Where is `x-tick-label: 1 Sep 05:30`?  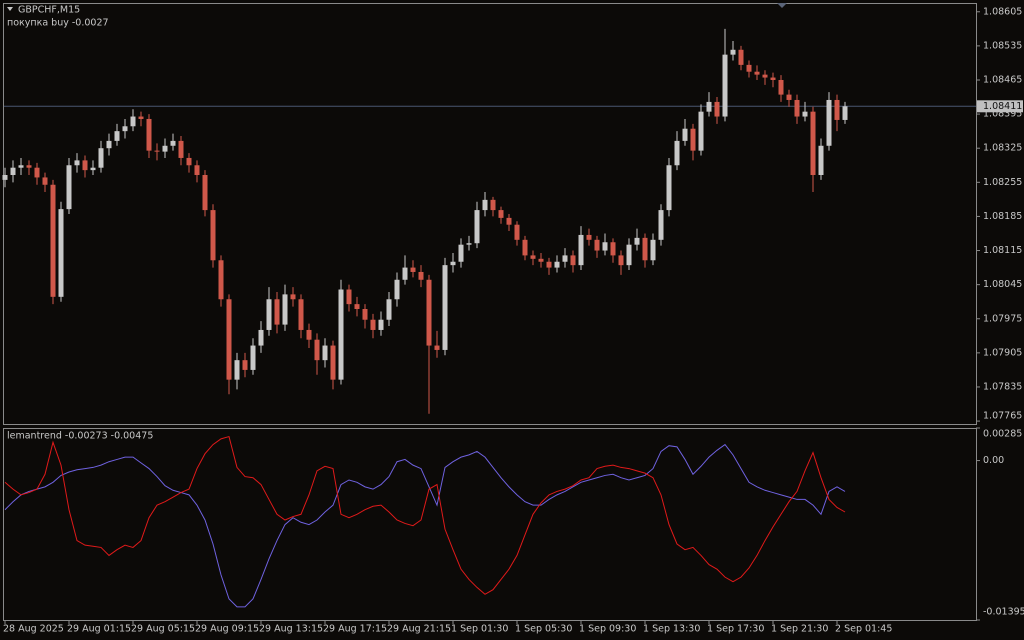
x-tick-label: 1 Sep 05:30 is located at coordinates (543, 629).